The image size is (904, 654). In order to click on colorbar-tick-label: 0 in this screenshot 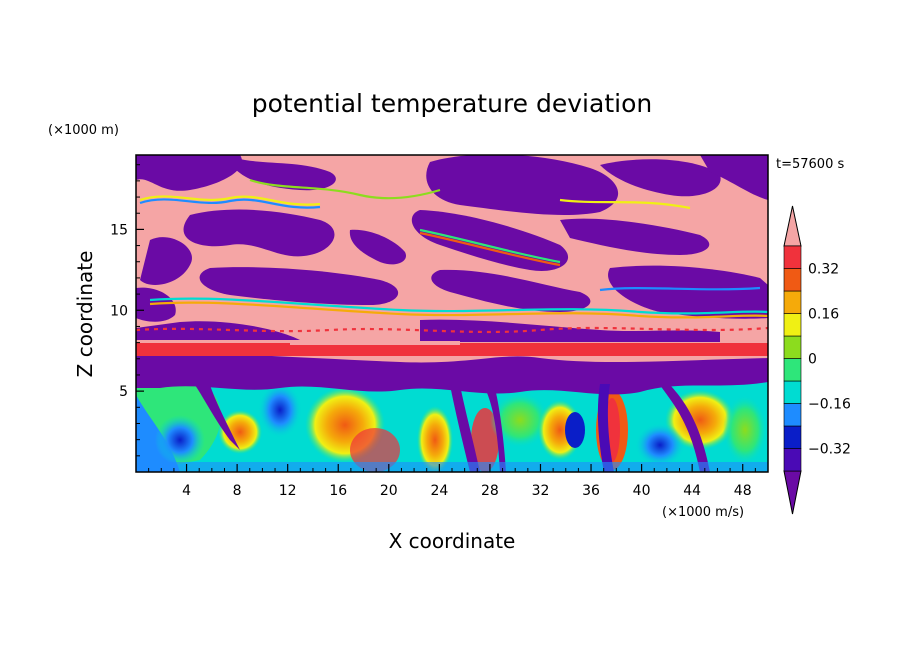, I will do `click(812, 360)`.